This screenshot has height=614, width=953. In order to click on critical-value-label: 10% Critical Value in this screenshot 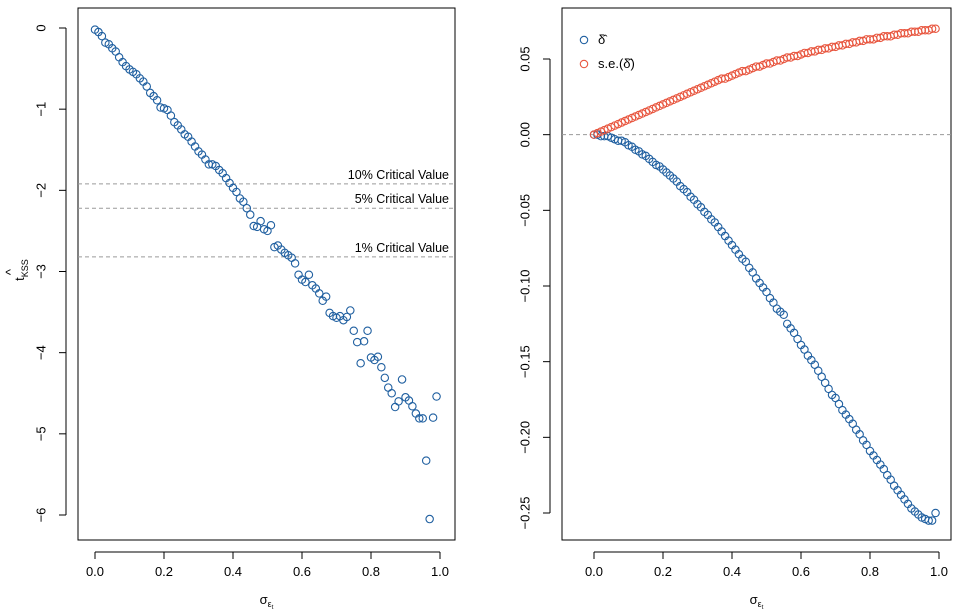, I will do `click(398, 175)`.